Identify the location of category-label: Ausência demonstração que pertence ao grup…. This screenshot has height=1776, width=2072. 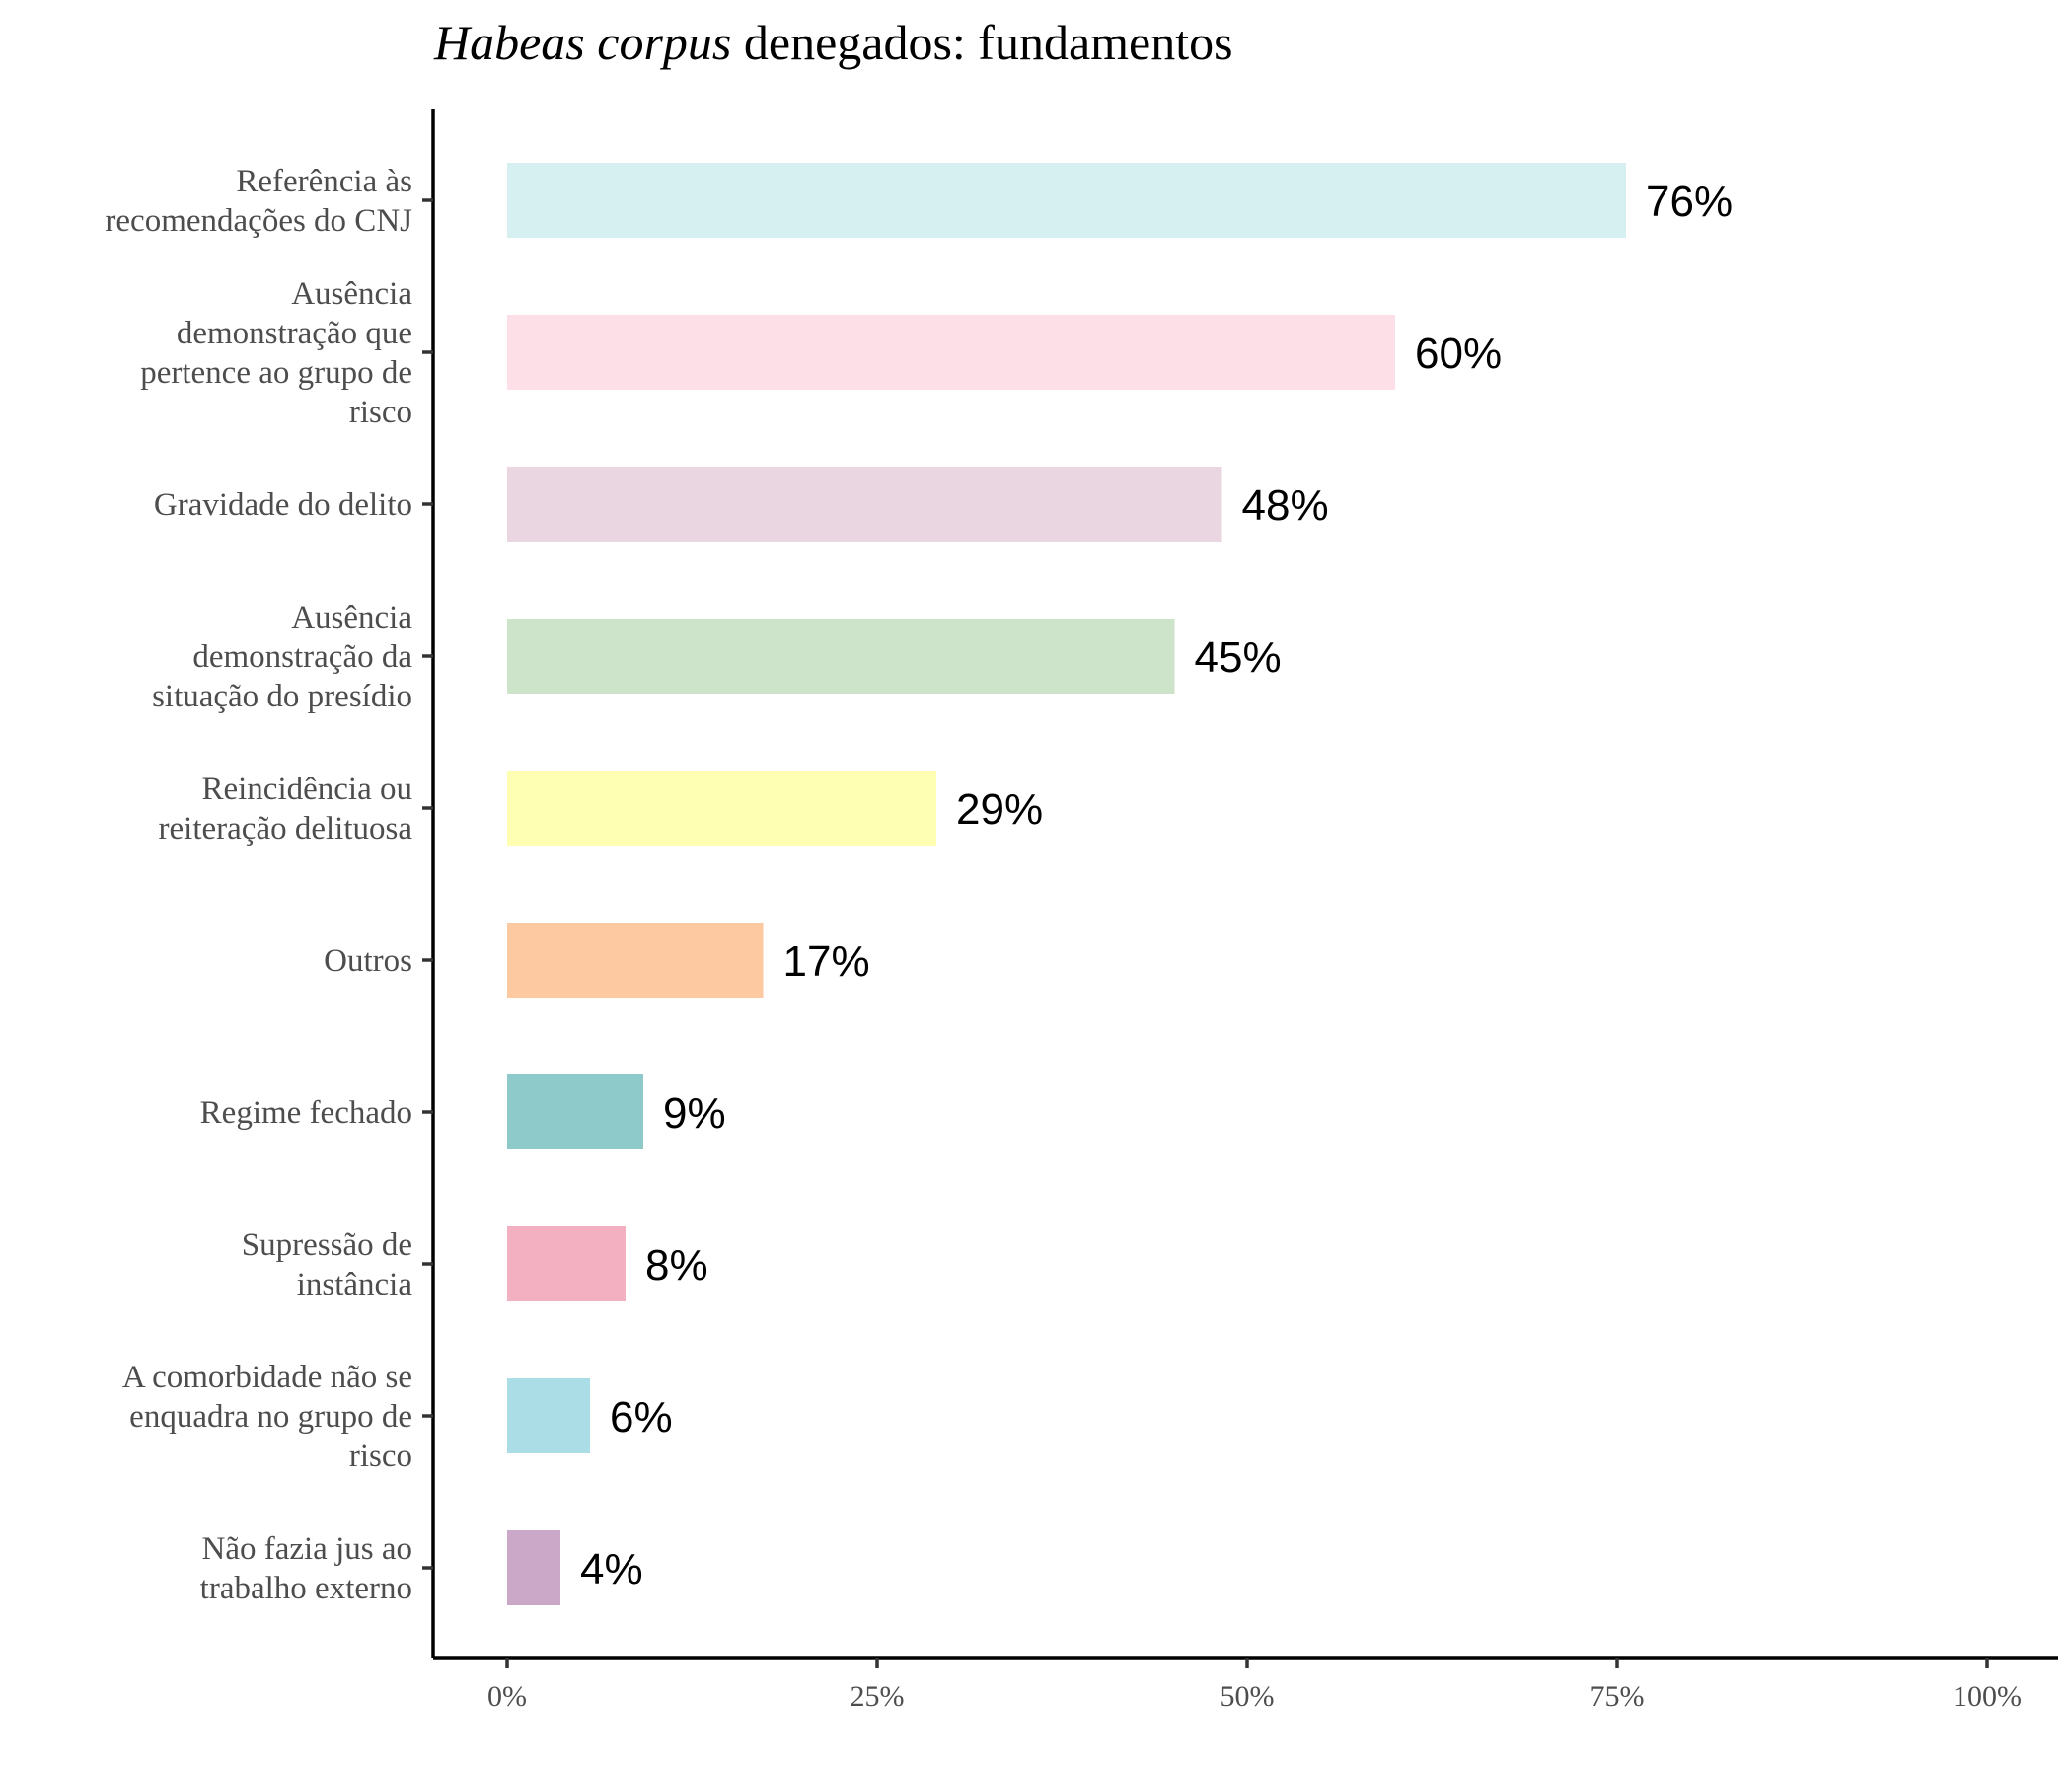
(276, 353).